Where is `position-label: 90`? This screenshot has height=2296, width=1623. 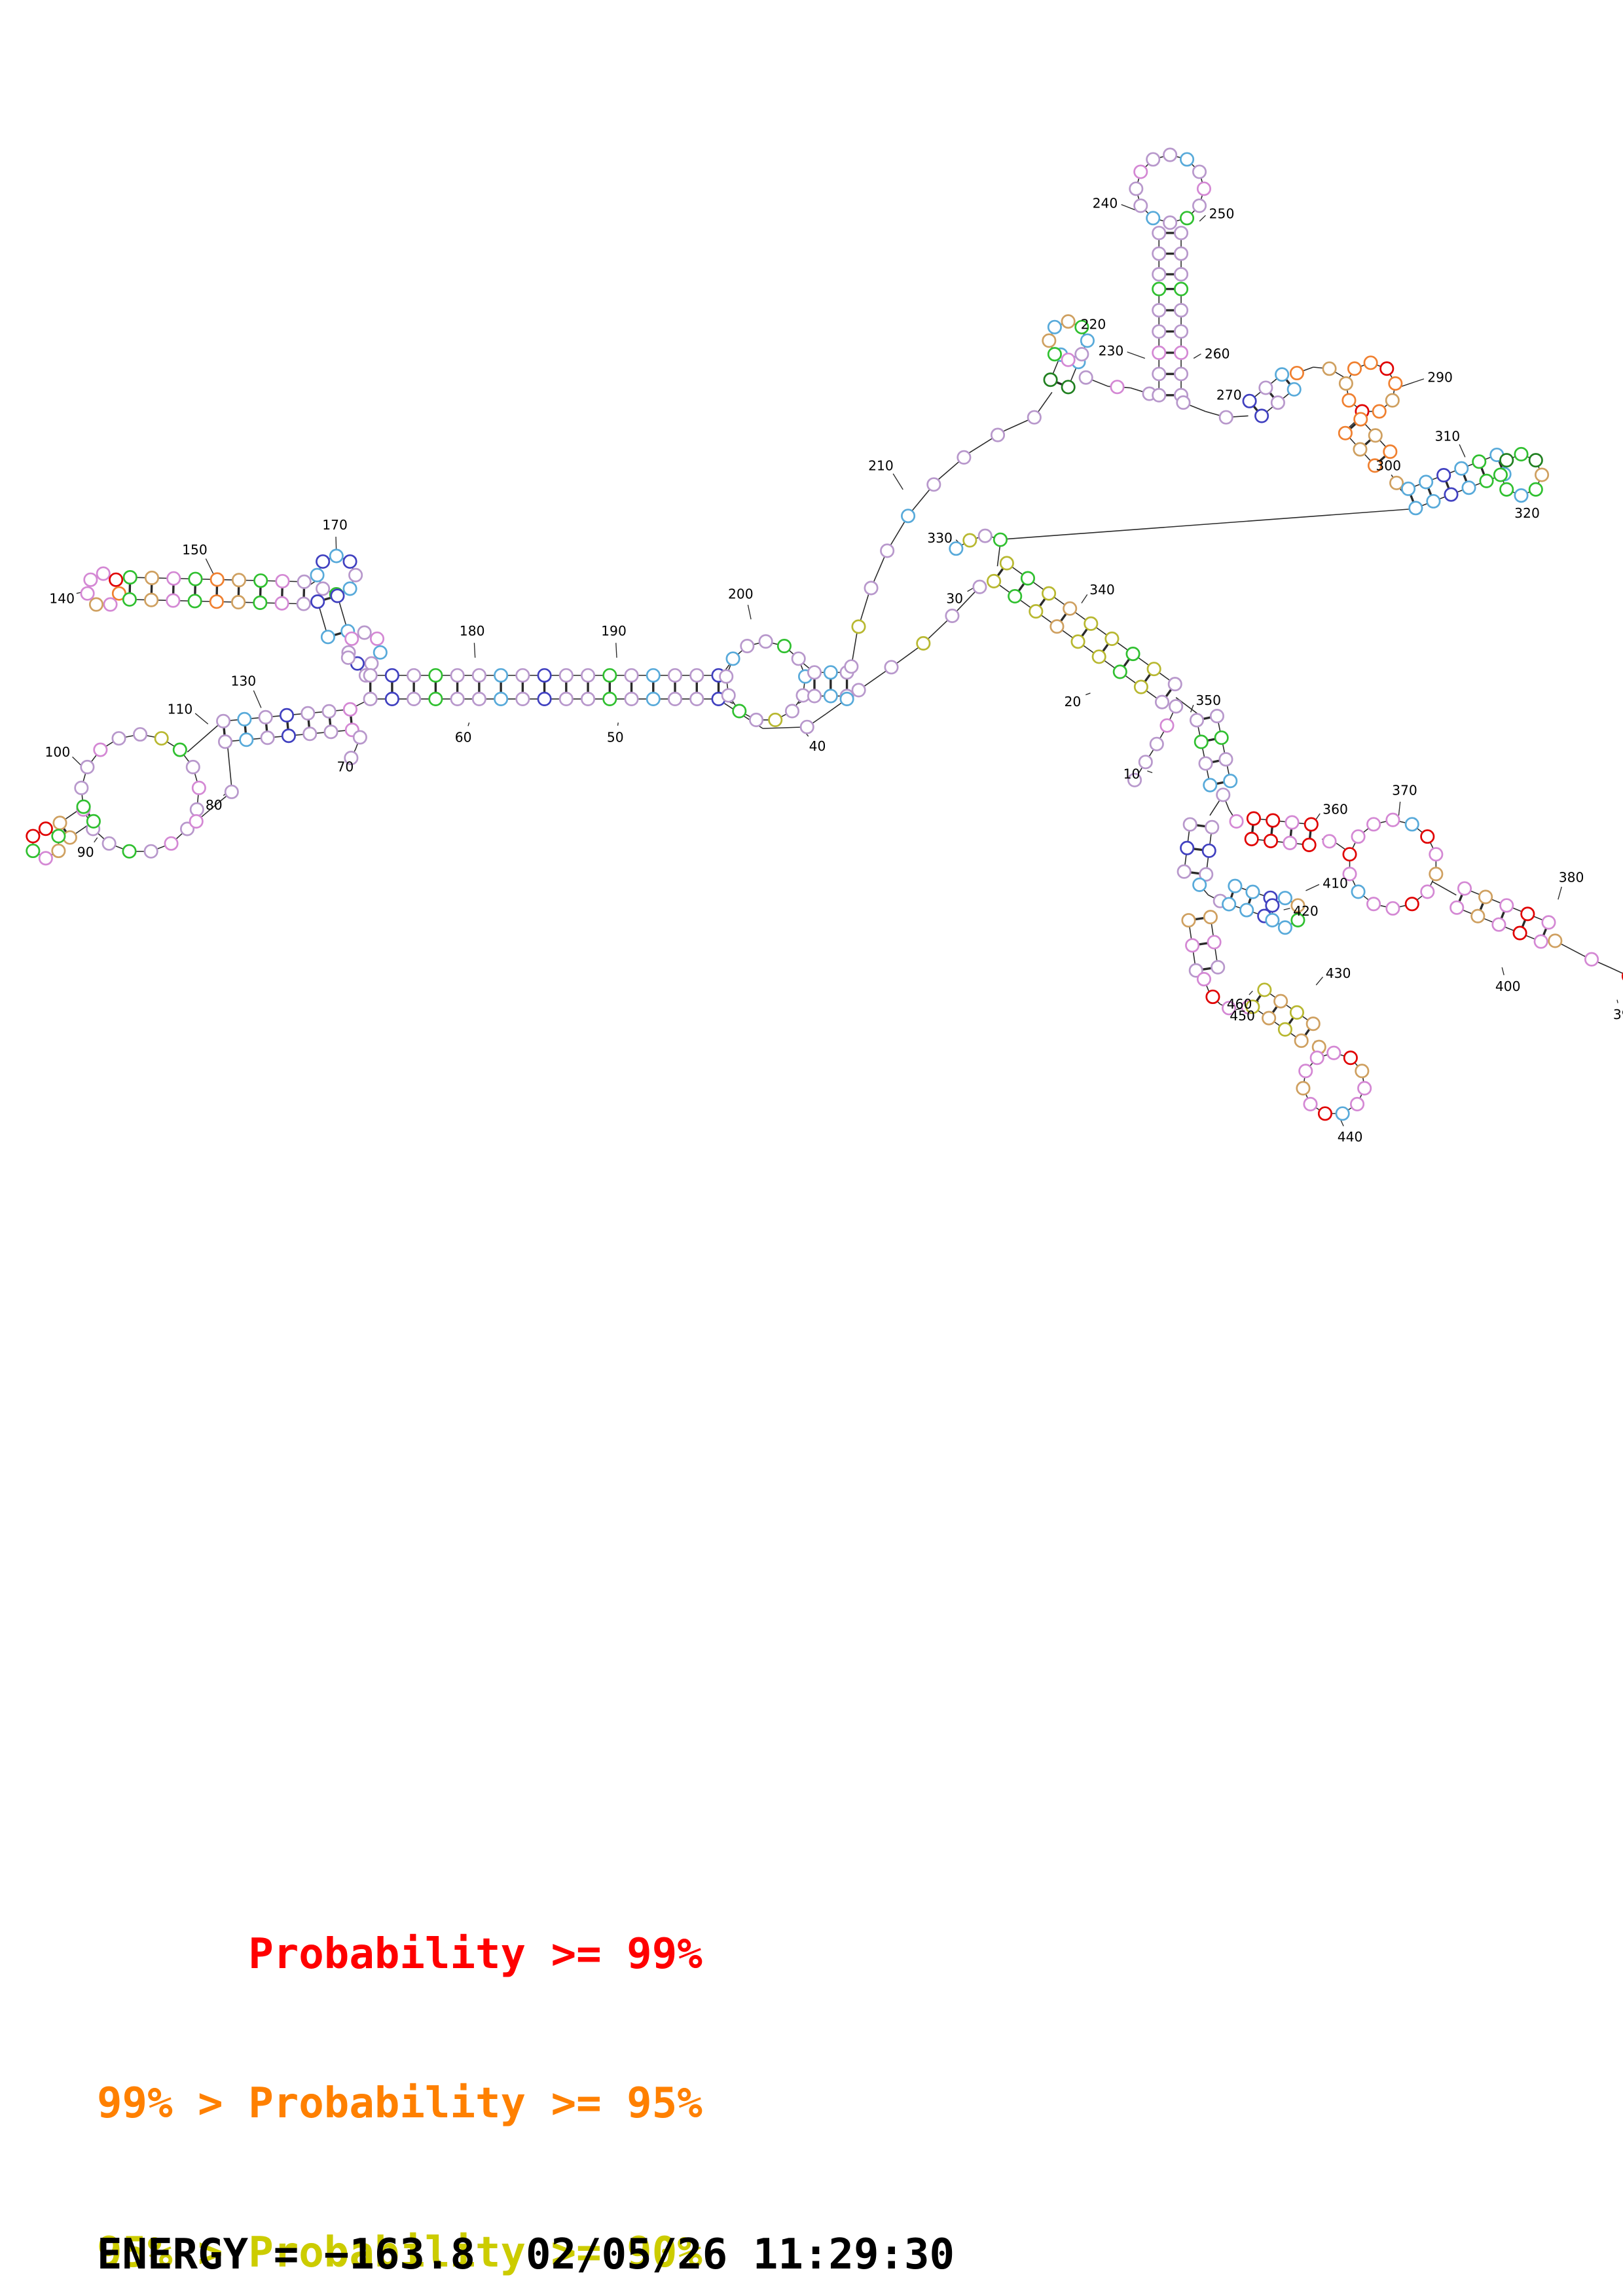
position-label: 90 is located at coordinates (85, 852).